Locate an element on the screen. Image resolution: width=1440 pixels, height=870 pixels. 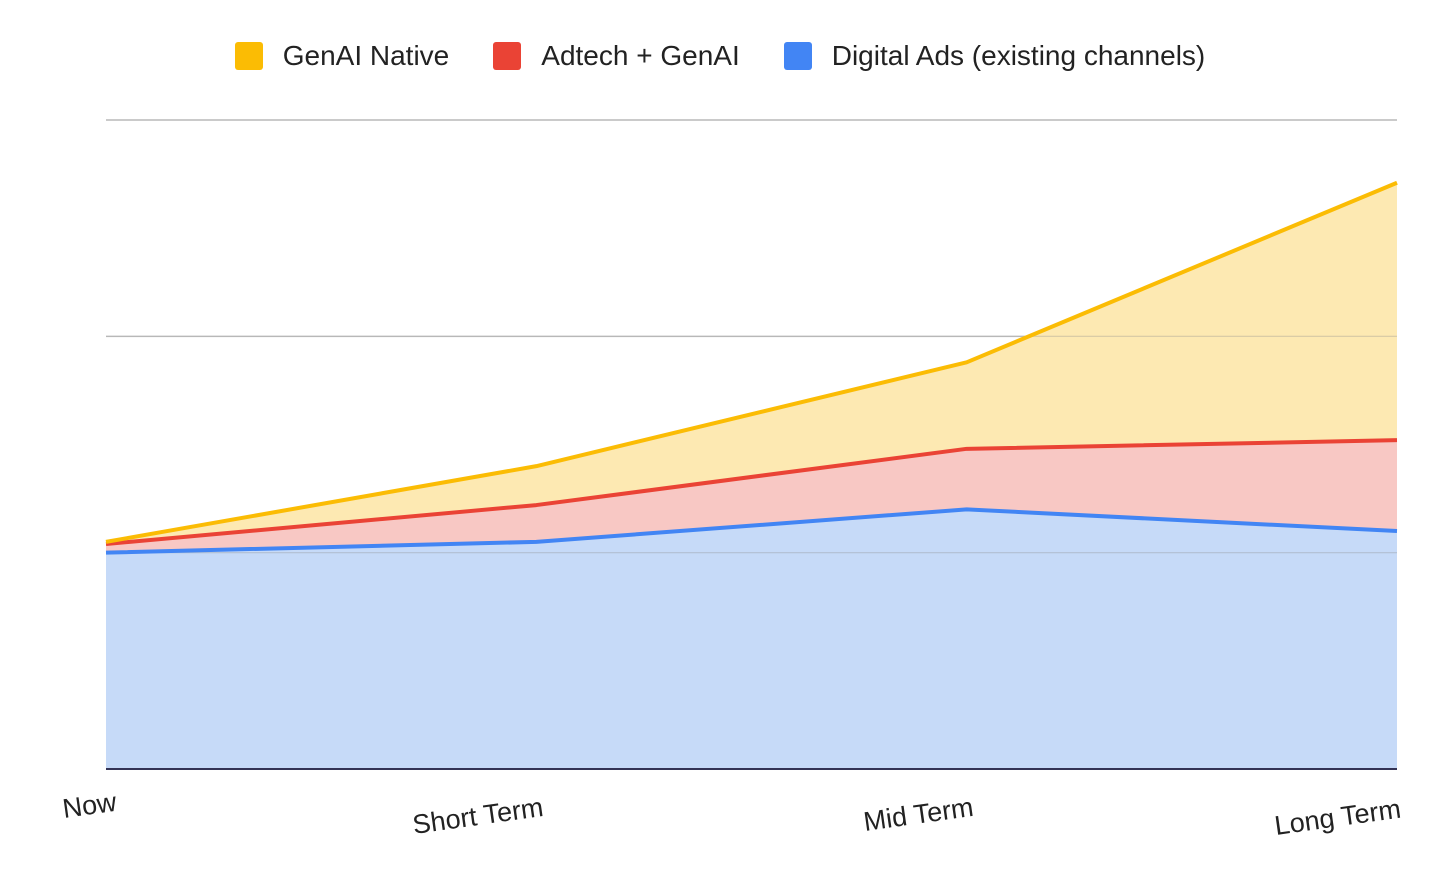
area-adtech-genai is located at coordinates (751, 496).